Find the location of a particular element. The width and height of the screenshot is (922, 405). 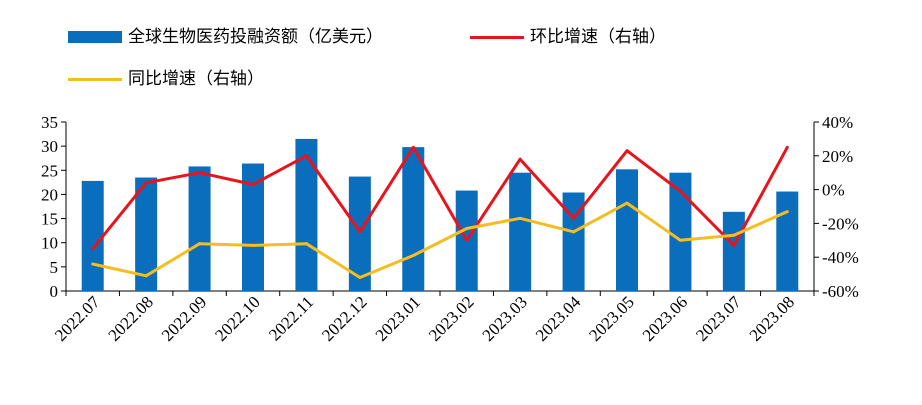

x-tick-label: 2022.07 is located at coordinates (77, 318).